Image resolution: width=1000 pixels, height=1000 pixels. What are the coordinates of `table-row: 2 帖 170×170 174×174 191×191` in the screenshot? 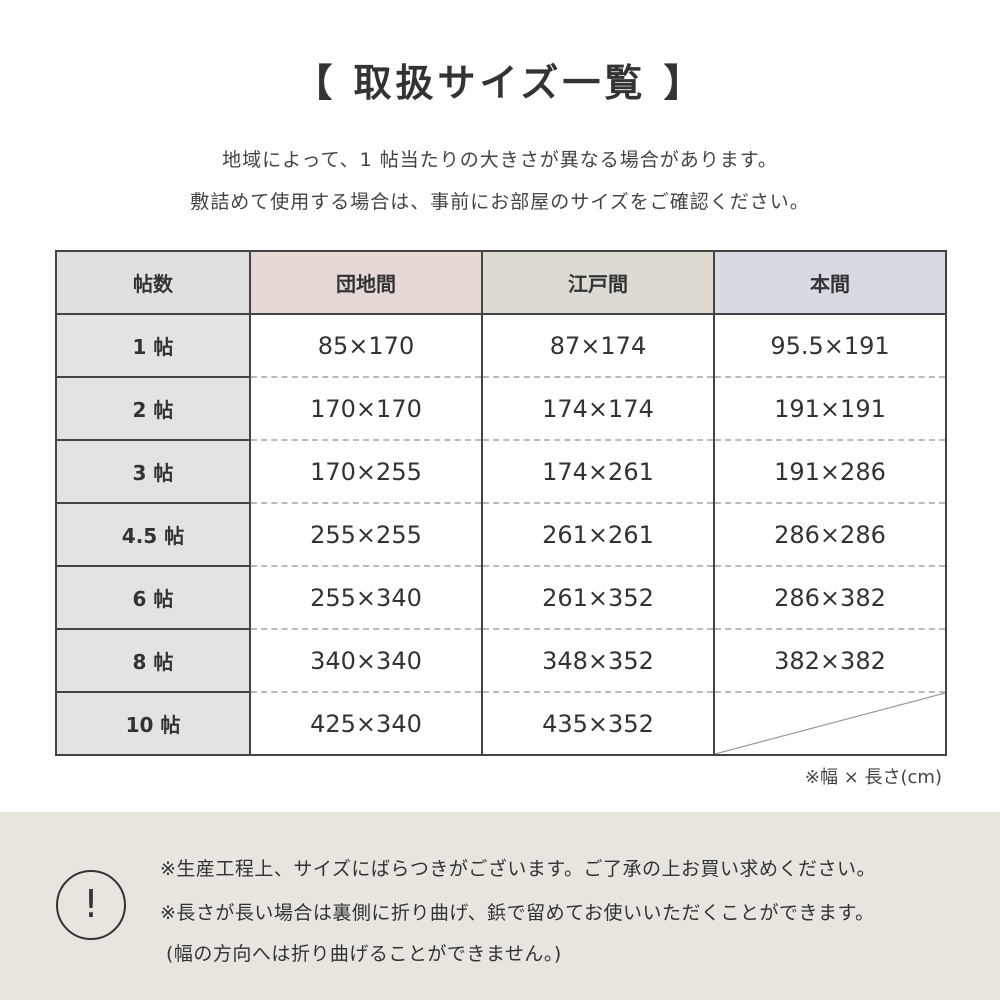 It's located at (501, 408).